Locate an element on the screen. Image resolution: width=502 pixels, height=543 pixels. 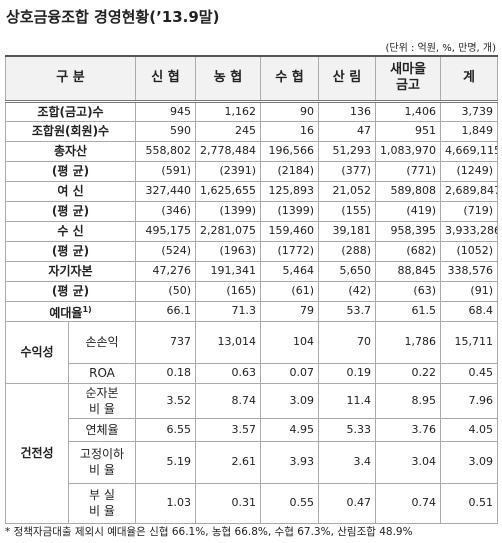
value-cell: 8.95 is located at coordinates (408, 400).